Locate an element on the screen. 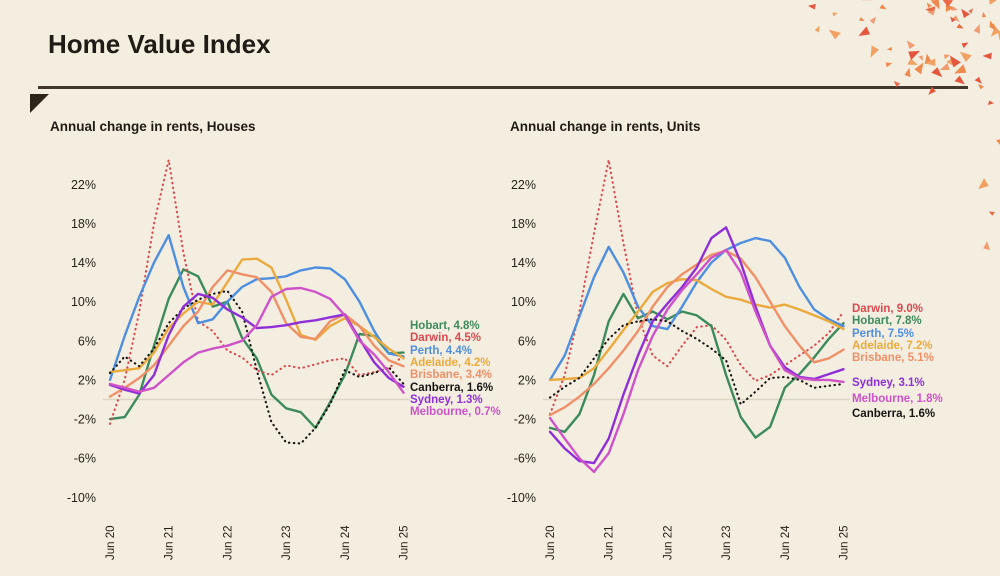  legend-entry-perth: Perth, 7.5% is located at coordinates (883, 333).